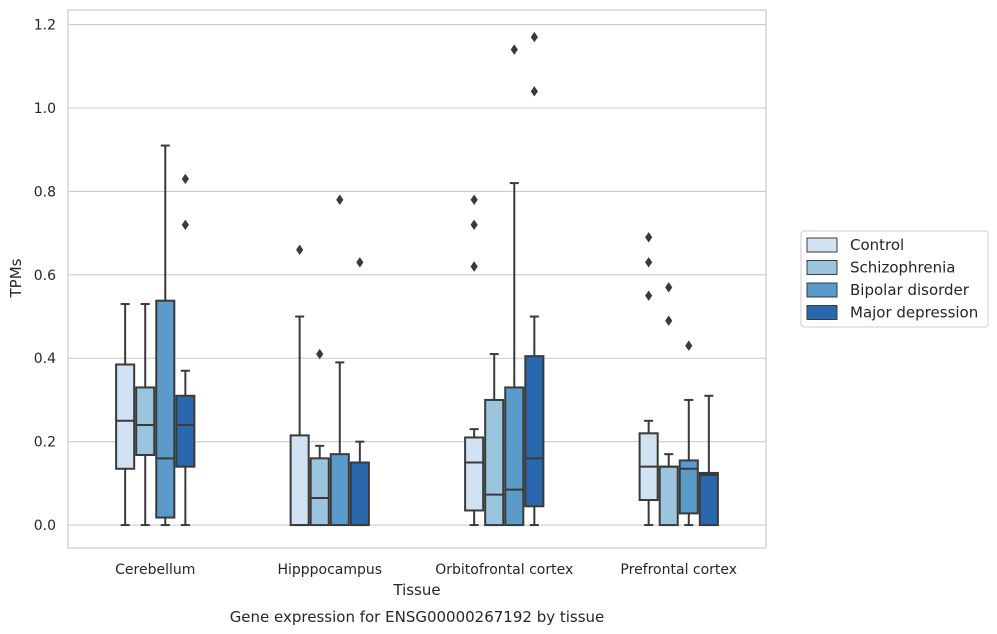  I want to click on y-tick-label: 0.4, so click(45, 359).